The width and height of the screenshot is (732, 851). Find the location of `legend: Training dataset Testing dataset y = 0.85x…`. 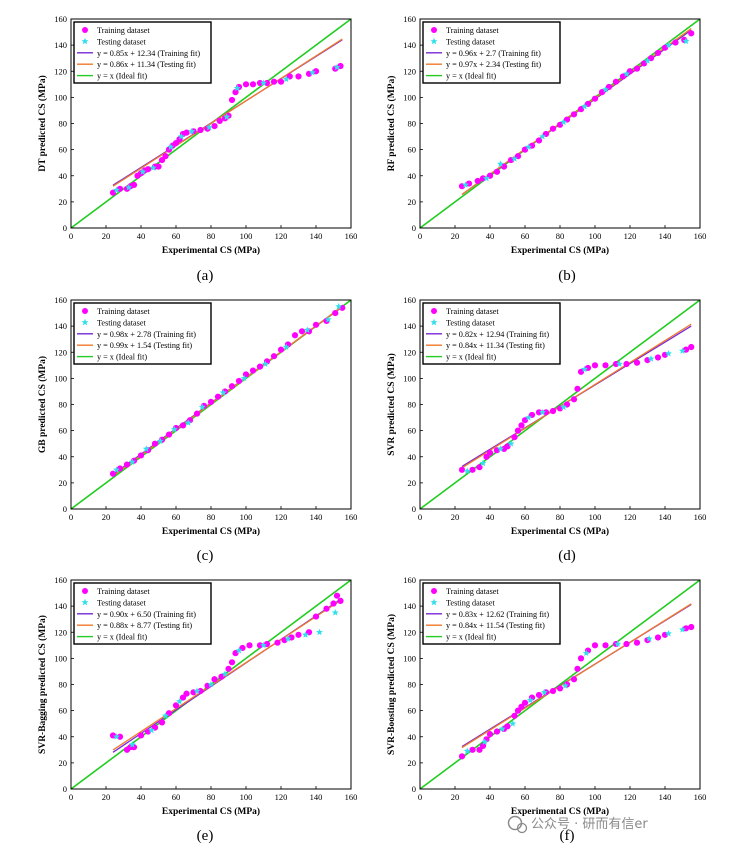

legend: Training dataset Testing dataset y = 0.85x… is located at coordinates (142, 52).